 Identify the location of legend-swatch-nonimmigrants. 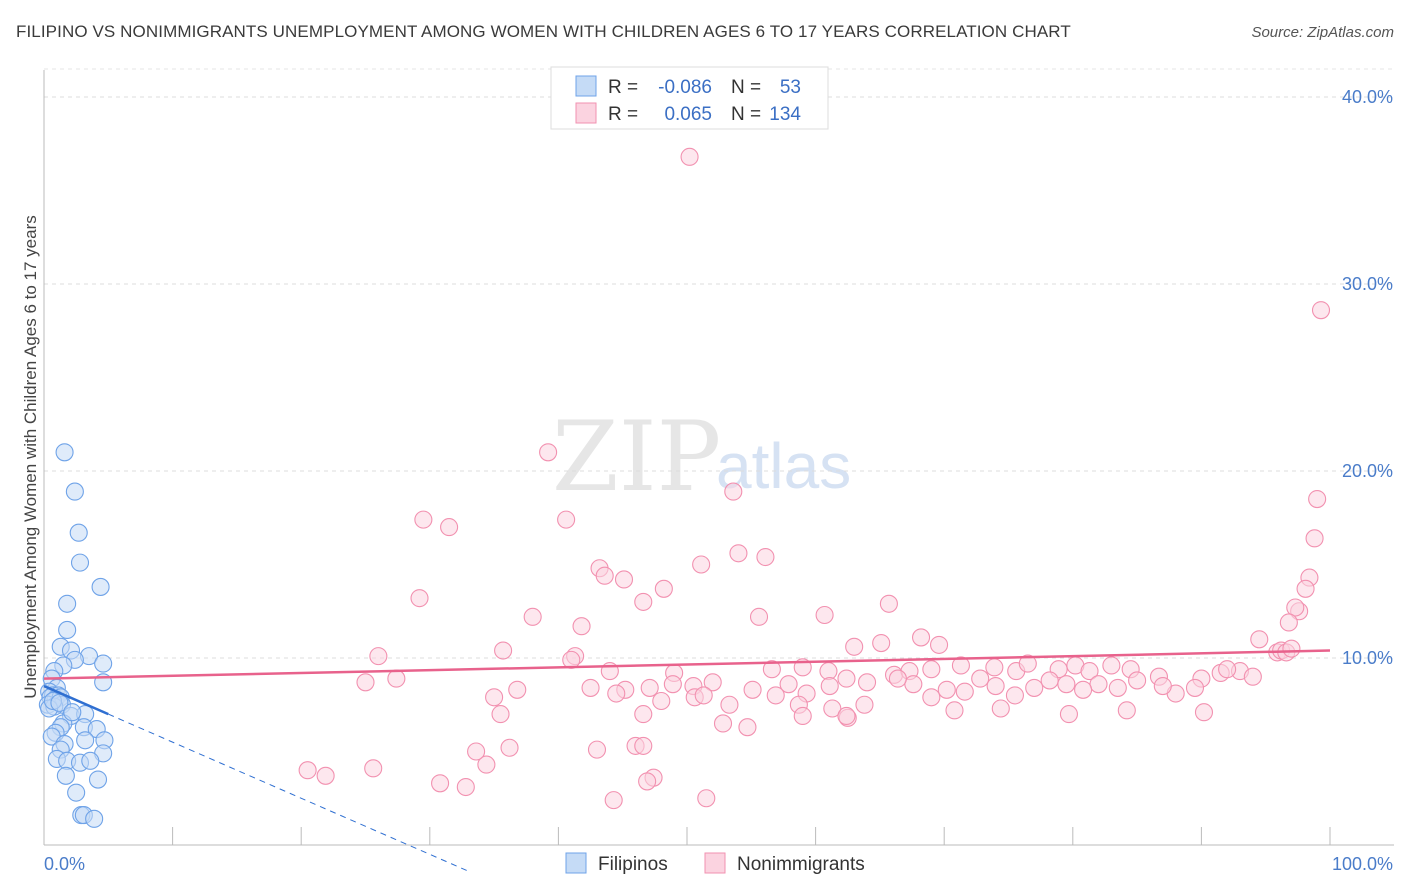
(586, 113).